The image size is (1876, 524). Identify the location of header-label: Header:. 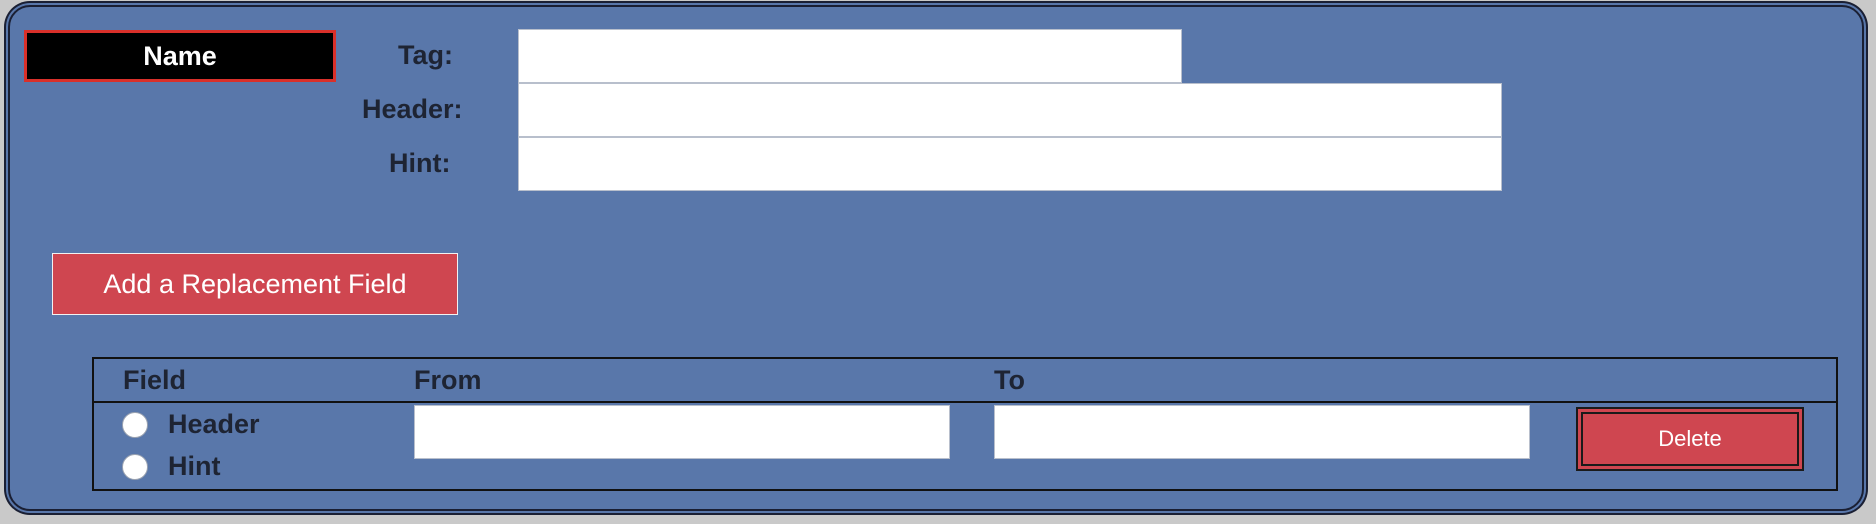
(412, 109).